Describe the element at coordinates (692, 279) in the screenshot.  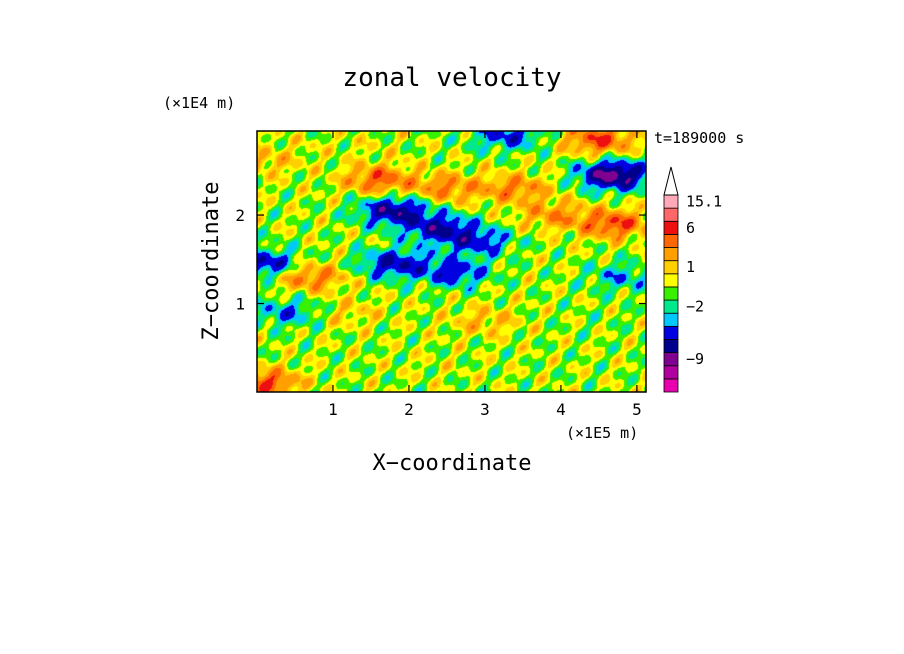
I see `colorbar: 15.1 6 1 −2 −9` at that location.